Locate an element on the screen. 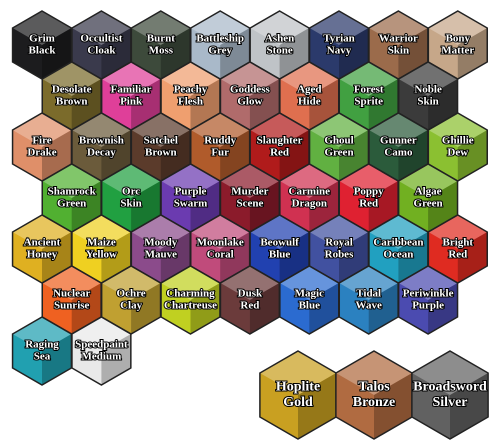 This screenshot has height=442, width=500. swatch-label: Gunner is located at coordinates (398, 140).